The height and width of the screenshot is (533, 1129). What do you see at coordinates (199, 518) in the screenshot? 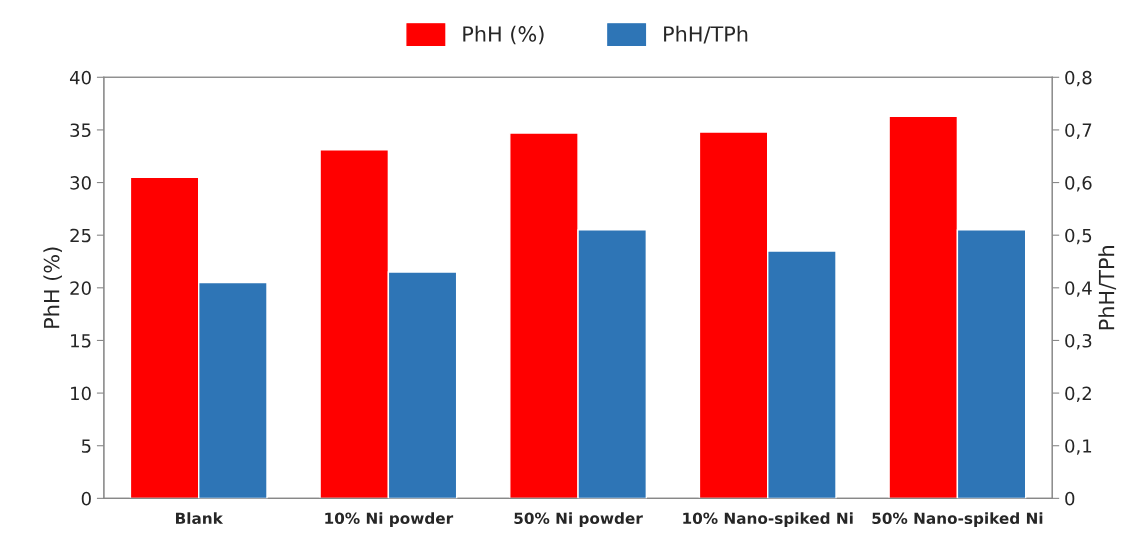
I see `x-tick-label: Blank` at bounding box center [199, 518].